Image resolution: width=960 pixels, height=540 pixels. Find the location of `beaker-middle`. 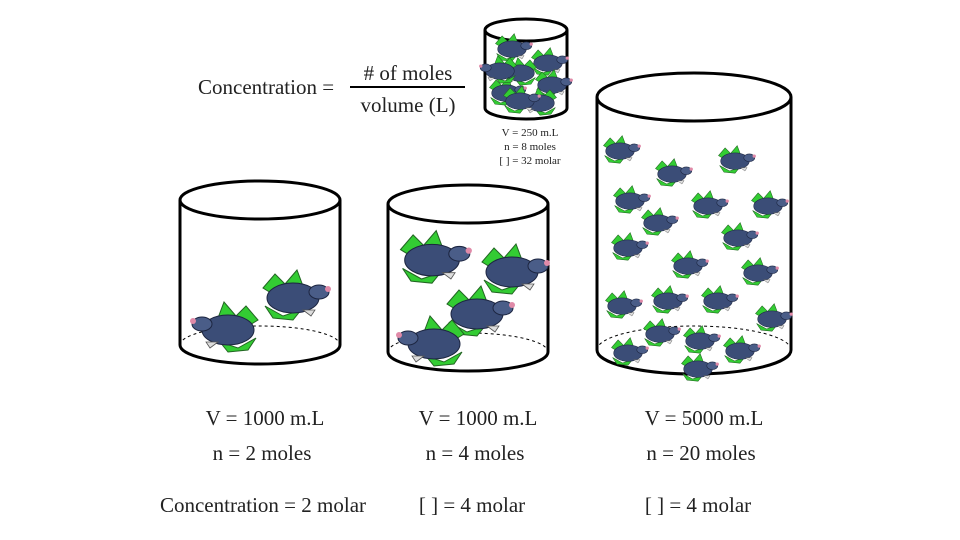

beaker-middle is located at coordinates (468, 278).